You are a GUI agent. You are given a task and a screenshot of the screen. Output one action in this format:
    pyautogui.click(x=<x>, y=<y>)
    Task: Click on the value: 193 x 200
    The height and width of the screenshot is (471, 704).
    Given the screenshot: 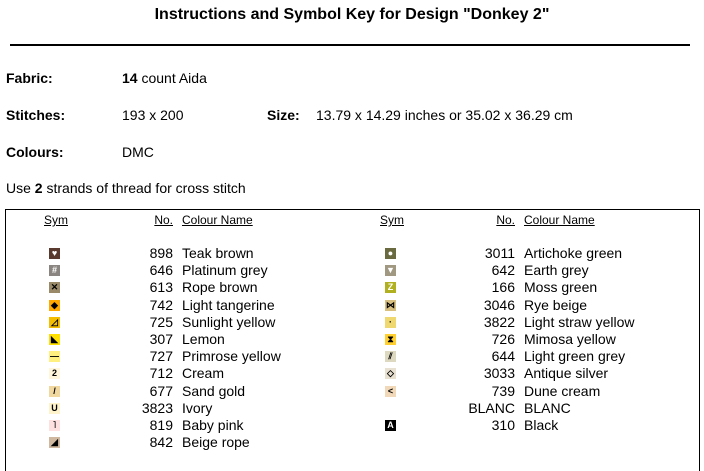 What is the action you would take?
    pyautogui.click(x=153, y=115)
    